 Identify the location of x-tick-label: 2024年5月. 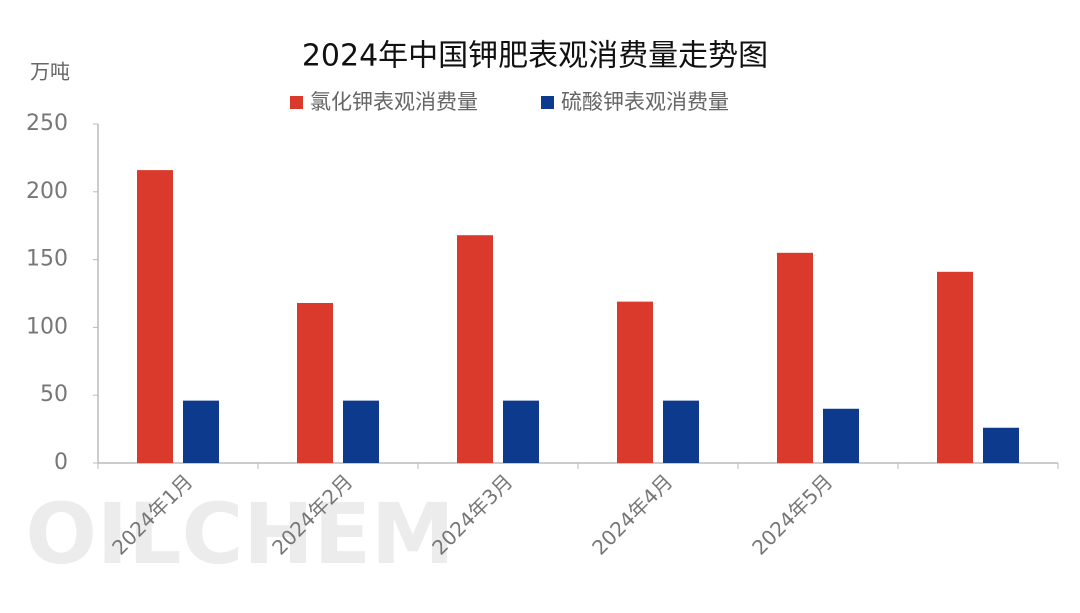
(792, 514).